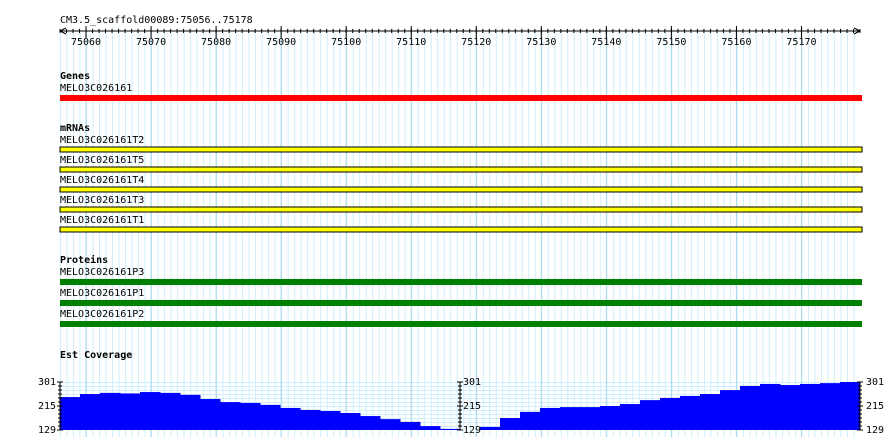 The width and height of the screenshot is (890, 437). I want to click on feature-label: MELO3C026161T5, so click(102, 160).